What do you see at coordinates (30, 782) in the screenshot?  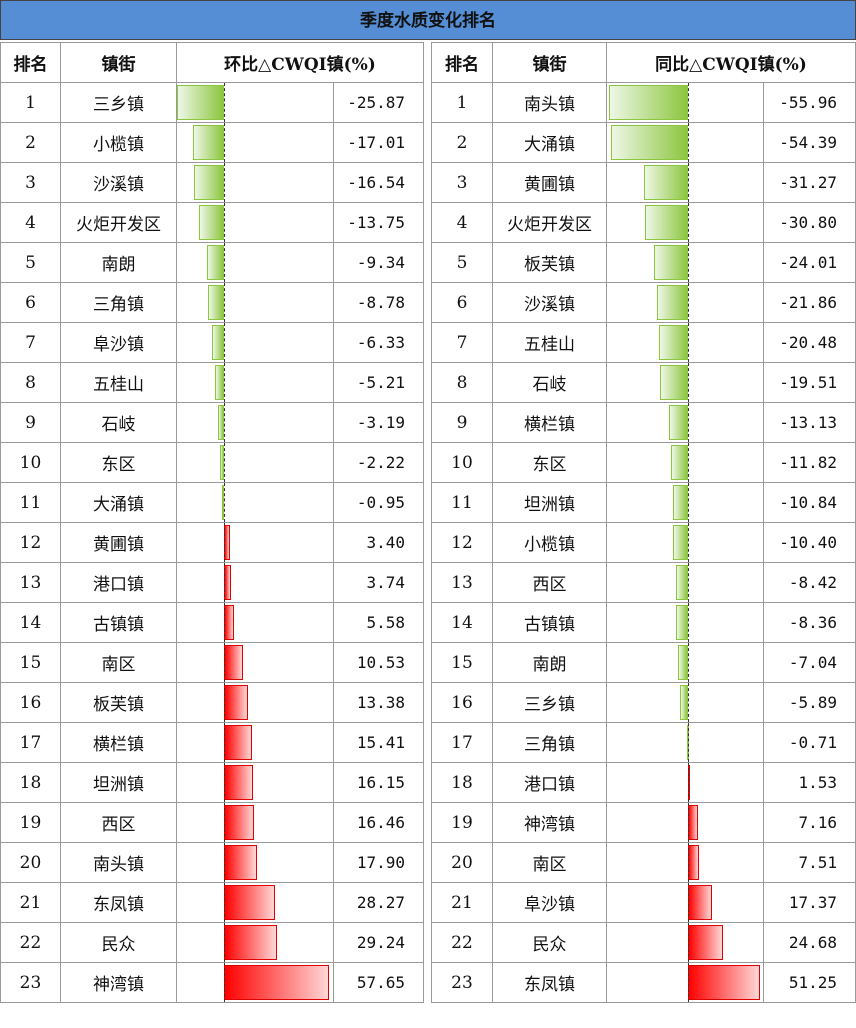 I see `rank-cell: 18` at bounding box center [30, 782].